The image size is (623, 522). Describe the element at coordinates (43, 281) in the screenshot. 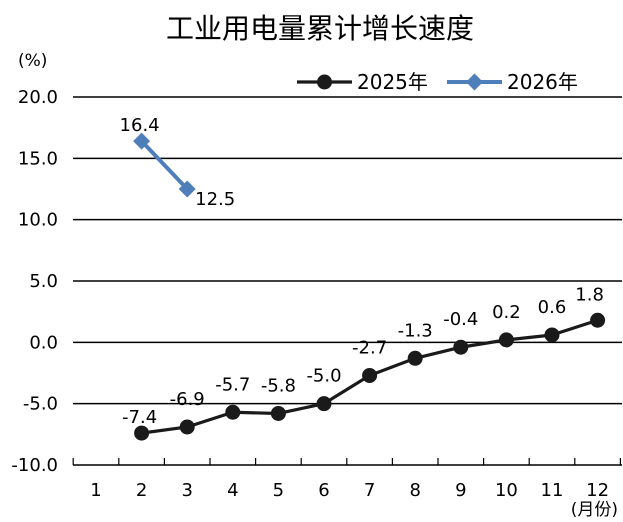

I see `y-tick-label: 5.0` at that location.